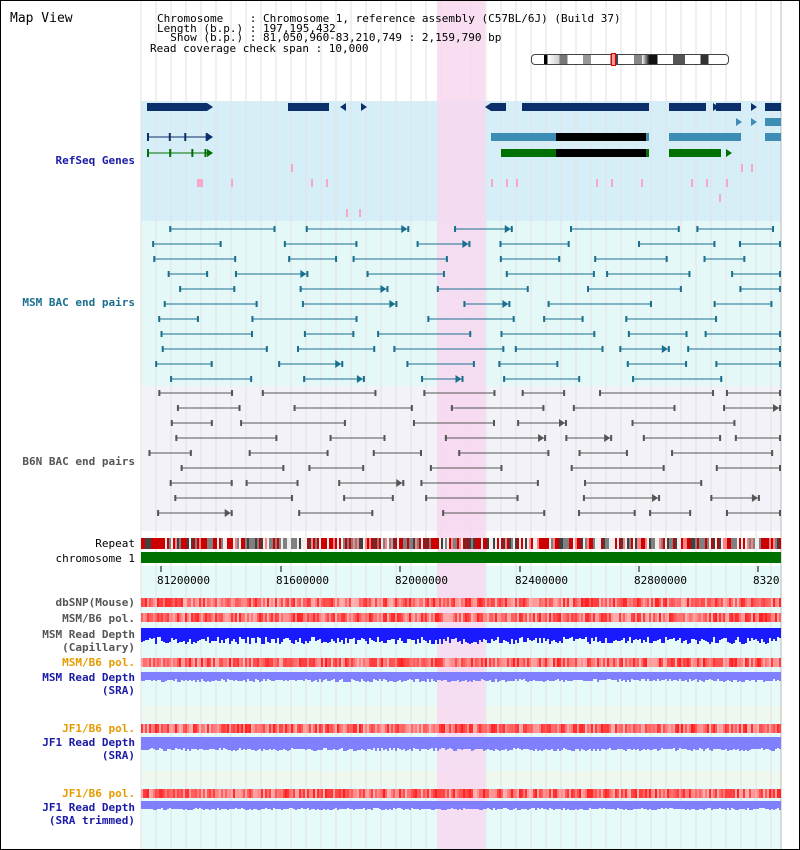  I want to click on gene-exon-dense, so click(601, 153).